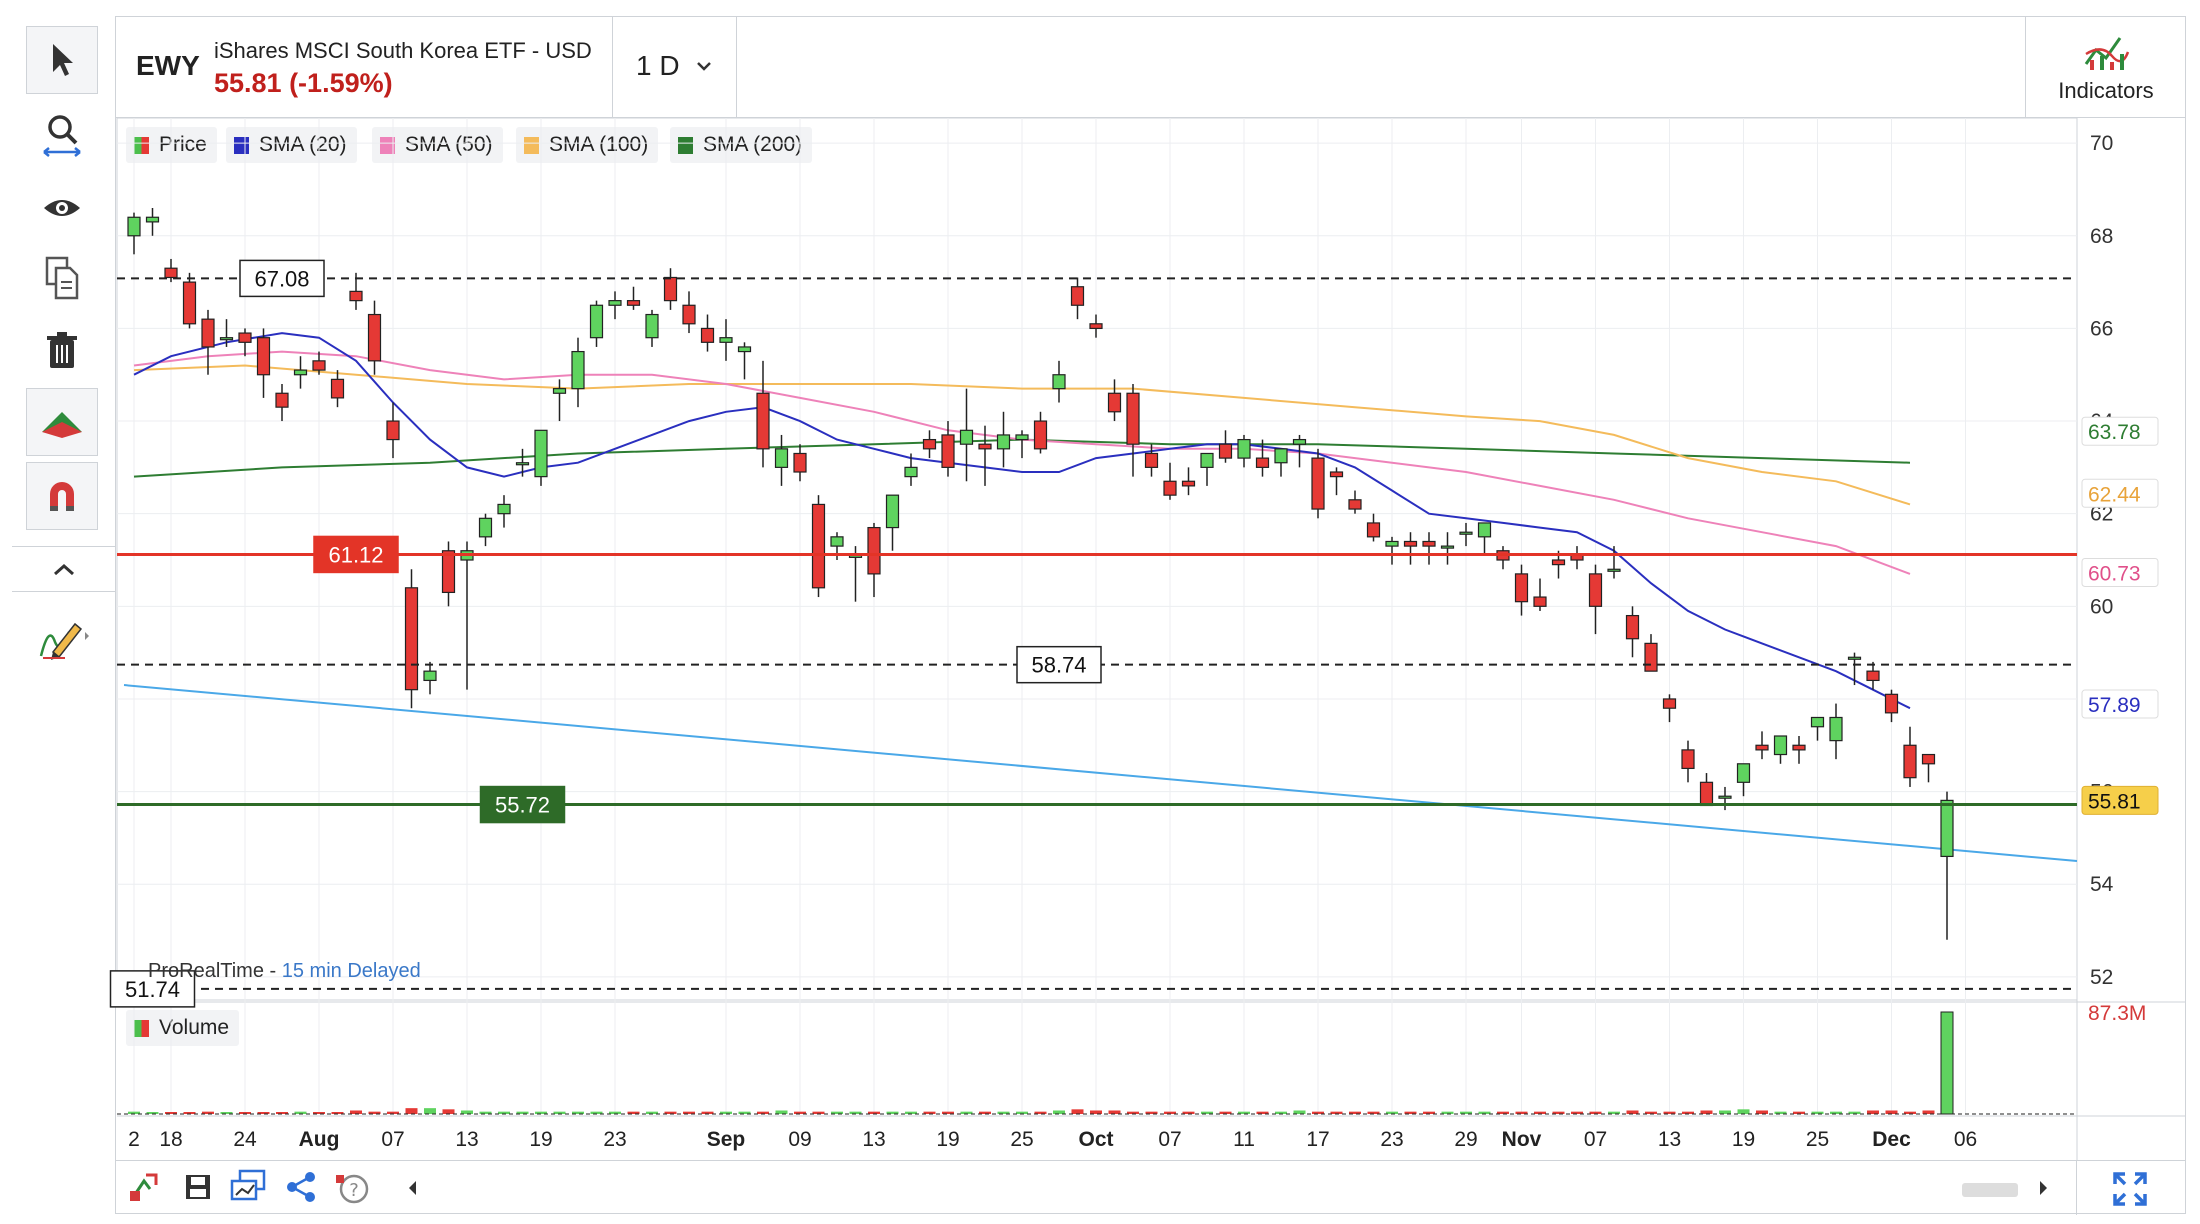 The image size is (2200, 1224). Describe the element at coordinates (183, 144) in the screenshot. I see `legend-label: Price` at that location.